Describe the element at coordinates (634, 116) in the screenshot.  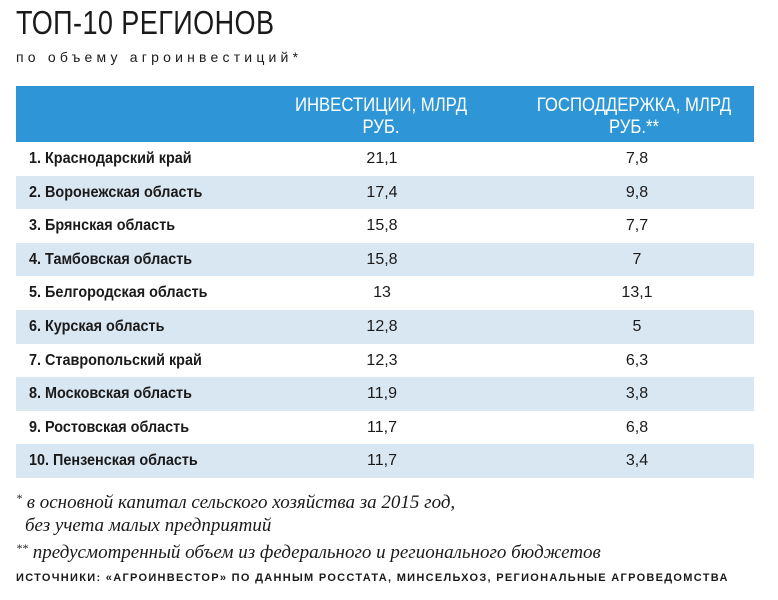
I see `column-header-support: ГОСПОДДЕРЖКА, МЛРД РУБ.**` at that location.